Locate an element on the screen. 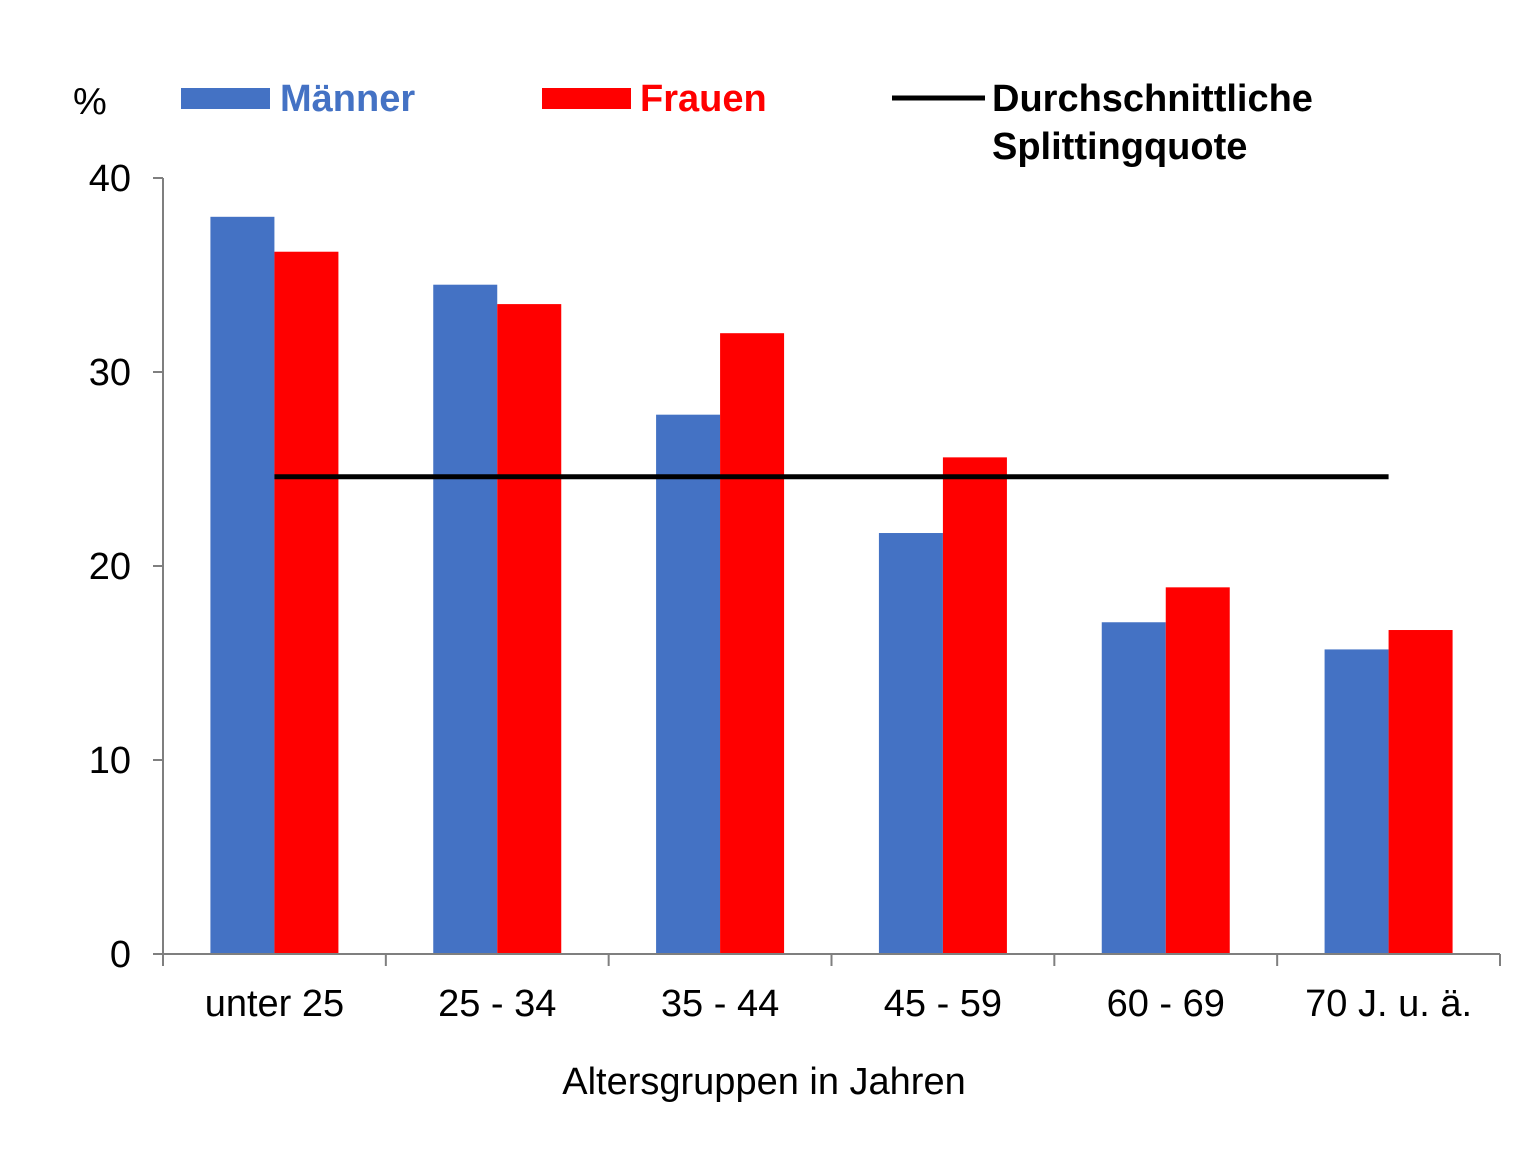 Image resolution: width=1535 pixels, height=1158 pixels. legend-label-average-line-2: Splittingquote is located at coordinates (1119, 147).